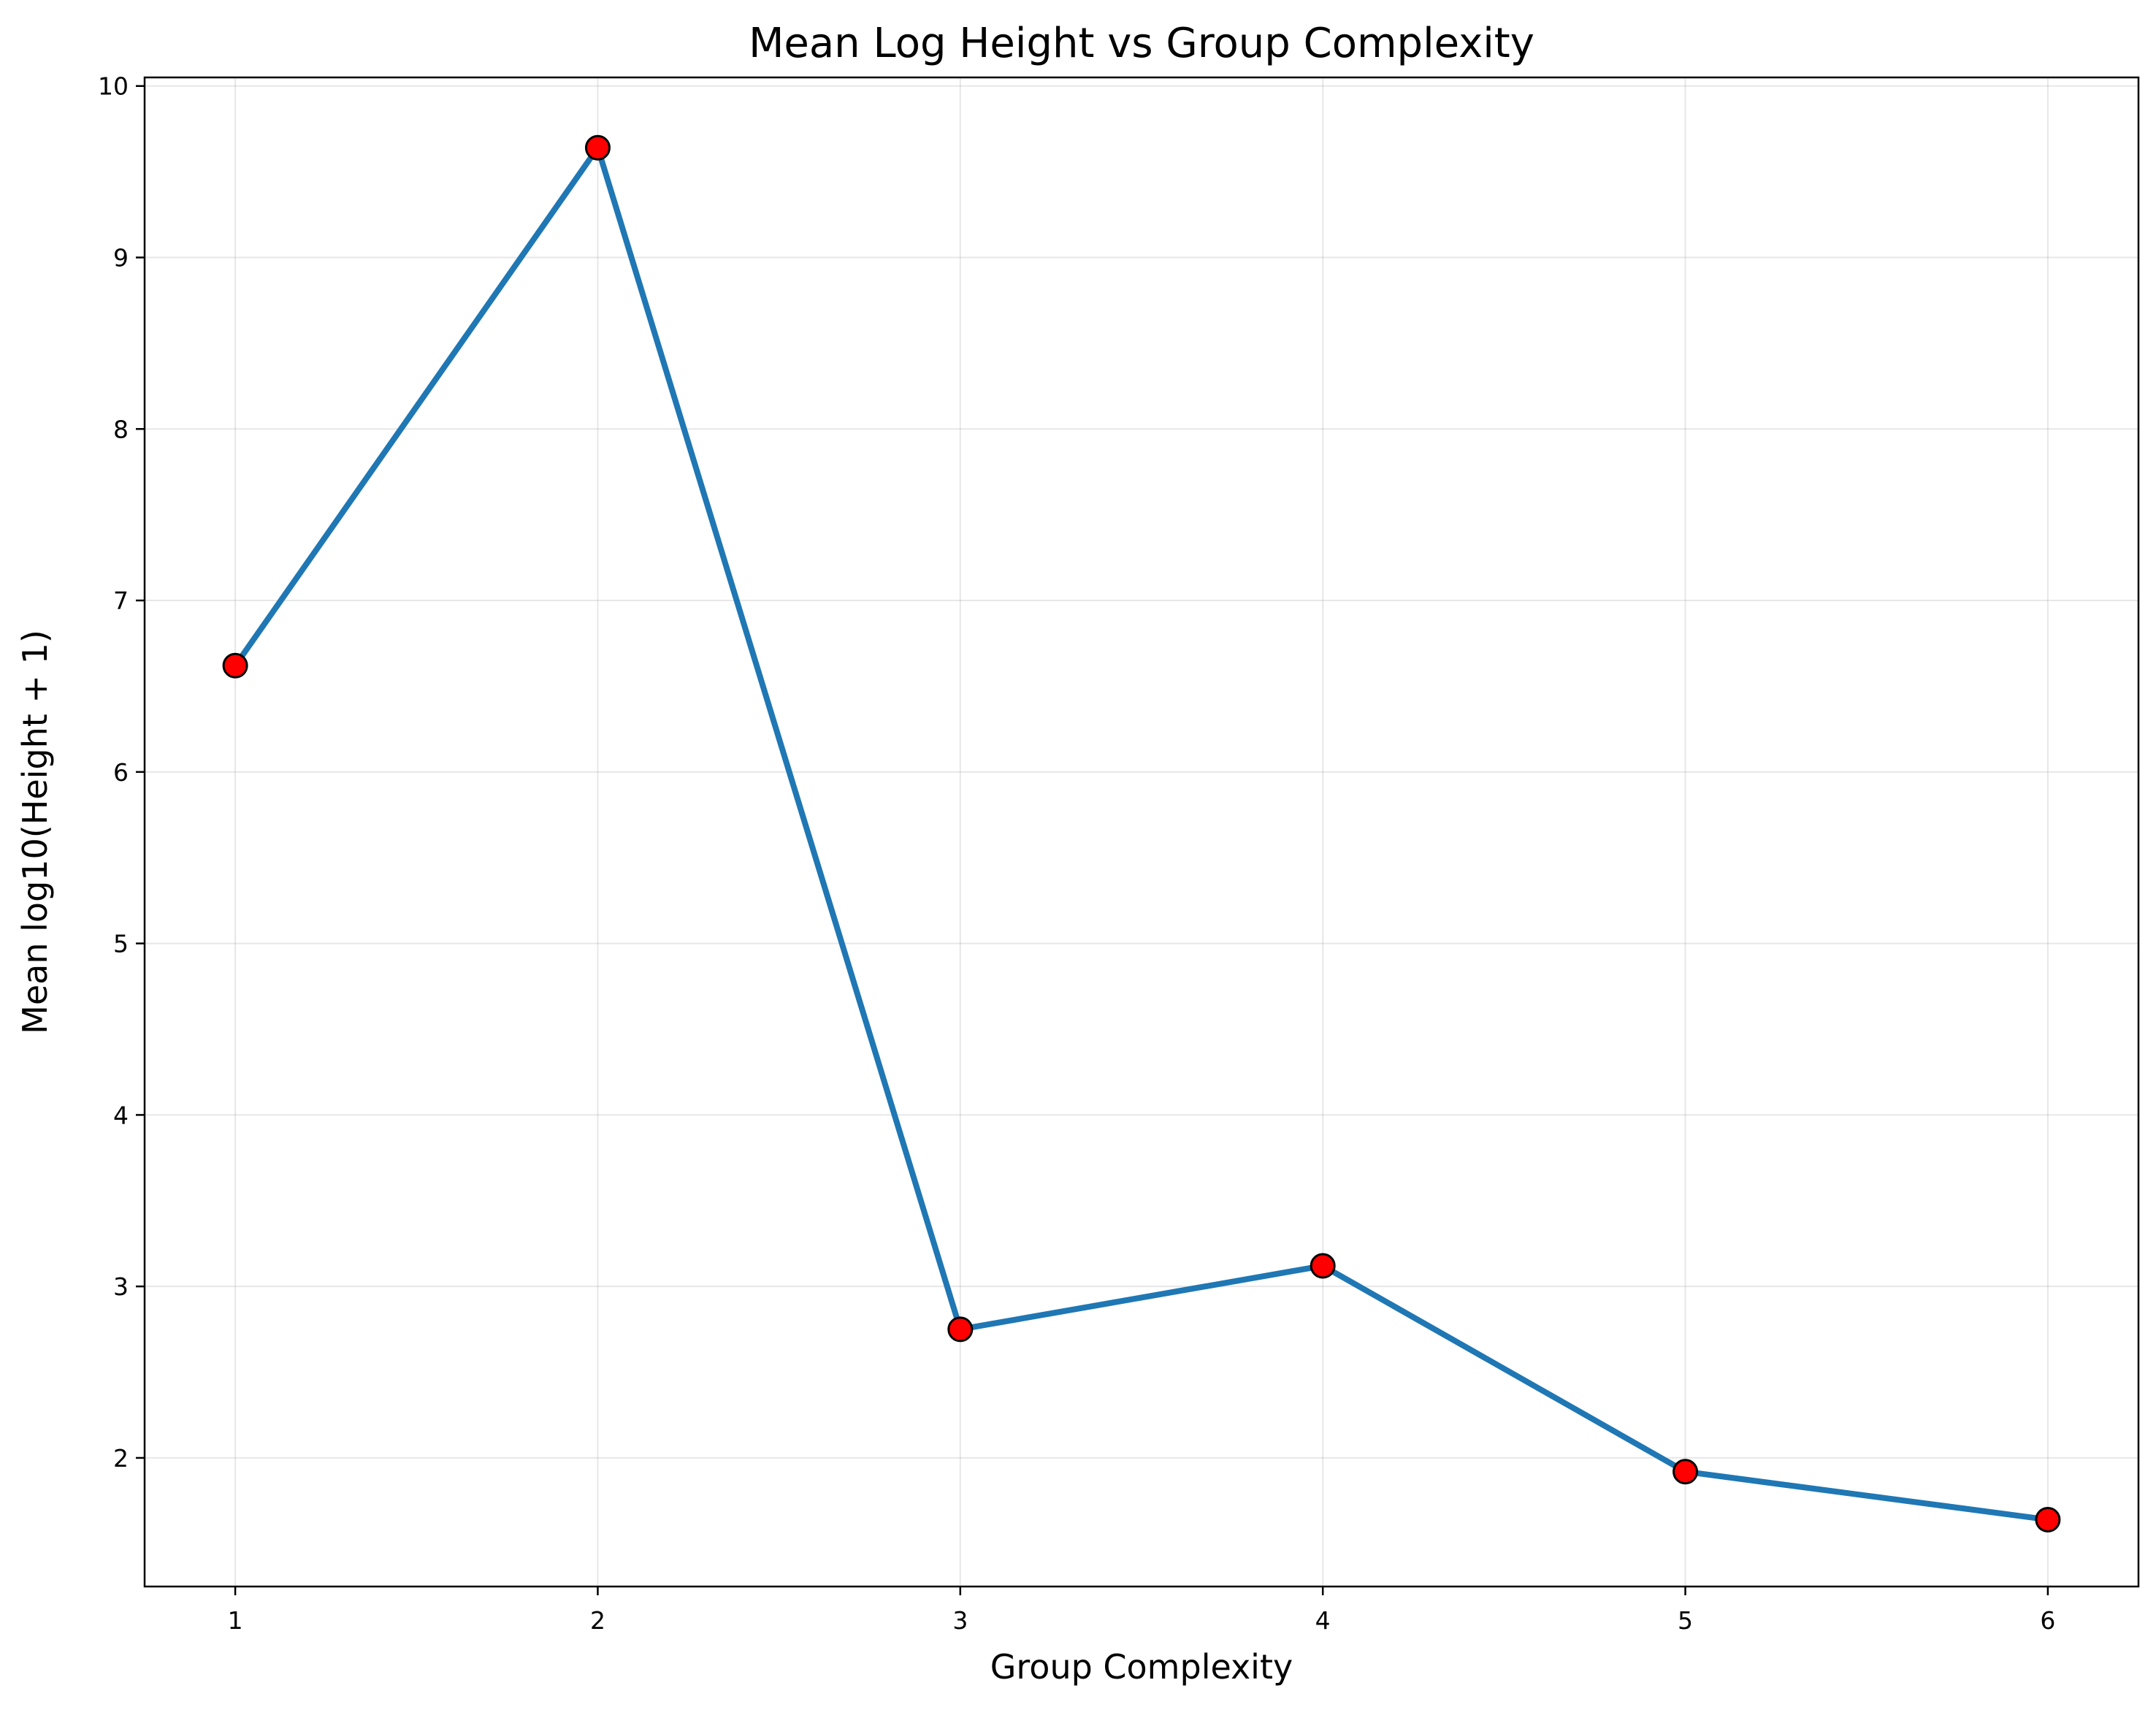  Describe the element at coordinates (598, 1620) in the screenshot. I see `x-tick-label: 2` at that location.